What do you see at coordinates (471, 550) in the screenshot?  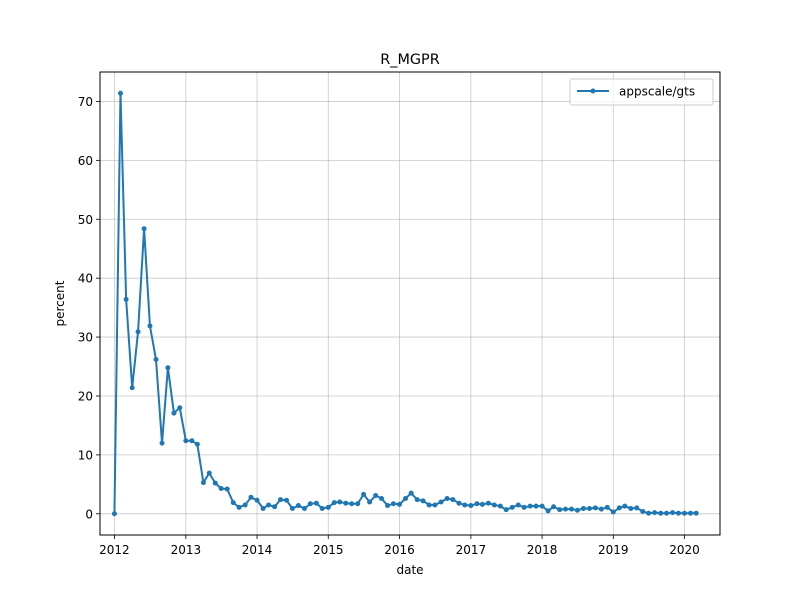 I see `x-tick-label: 2017` at bounding box center [471, 550].